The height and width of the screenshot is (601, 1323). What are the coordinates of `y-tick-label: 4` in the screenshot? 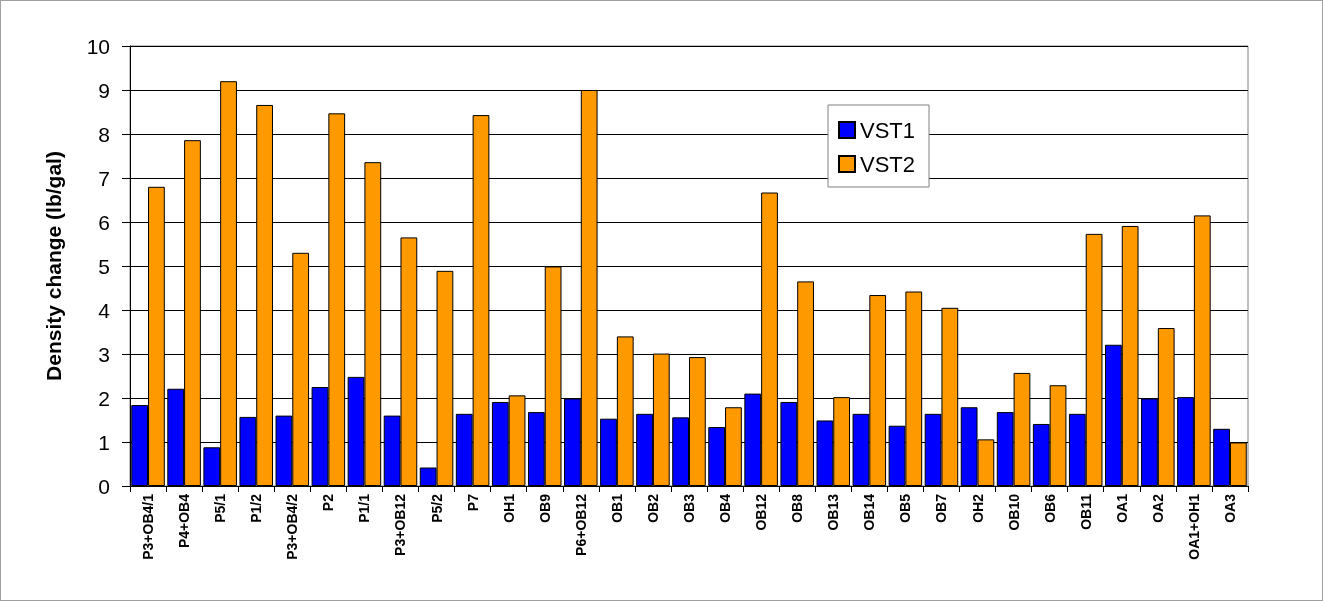 It's located at (104, 310).